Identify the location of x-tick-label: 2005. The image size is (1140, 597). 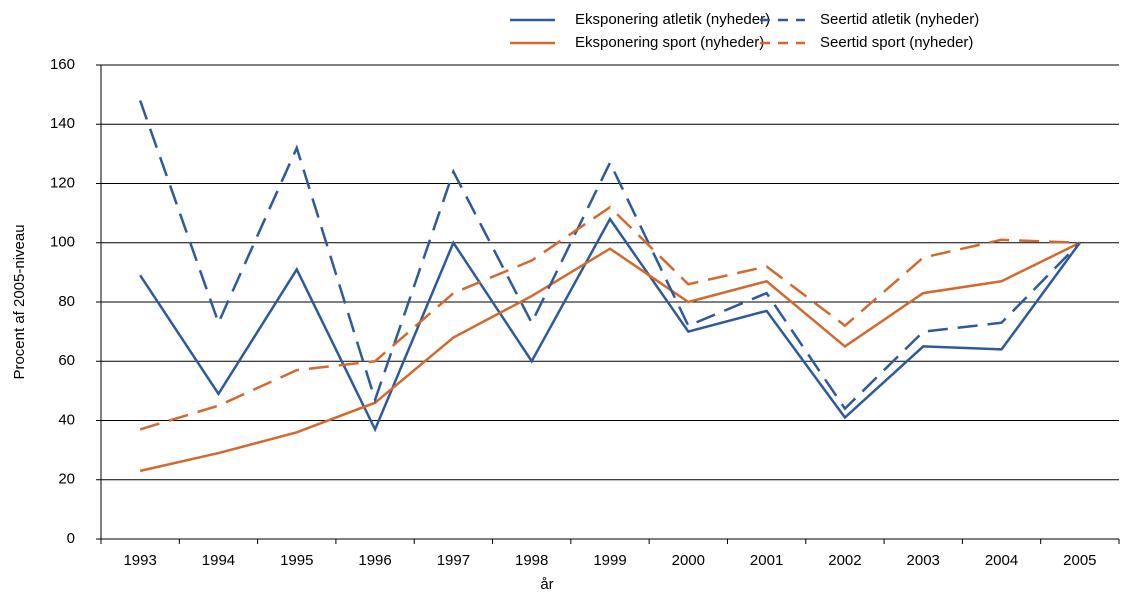
(1079, 560).